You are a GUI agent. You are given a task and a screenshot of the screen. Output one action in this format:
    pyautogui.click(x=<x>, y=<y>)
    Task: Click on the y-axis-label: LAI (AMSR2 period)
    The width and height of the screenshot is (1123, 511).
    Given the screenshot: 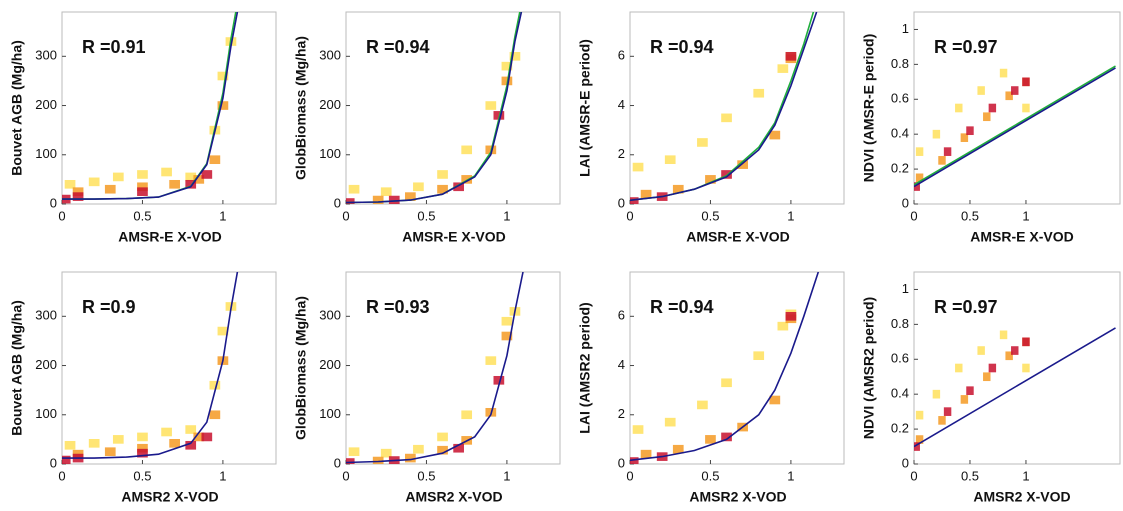 What is the action you would take?
    pyautogui.click(x=585, y=367)
    